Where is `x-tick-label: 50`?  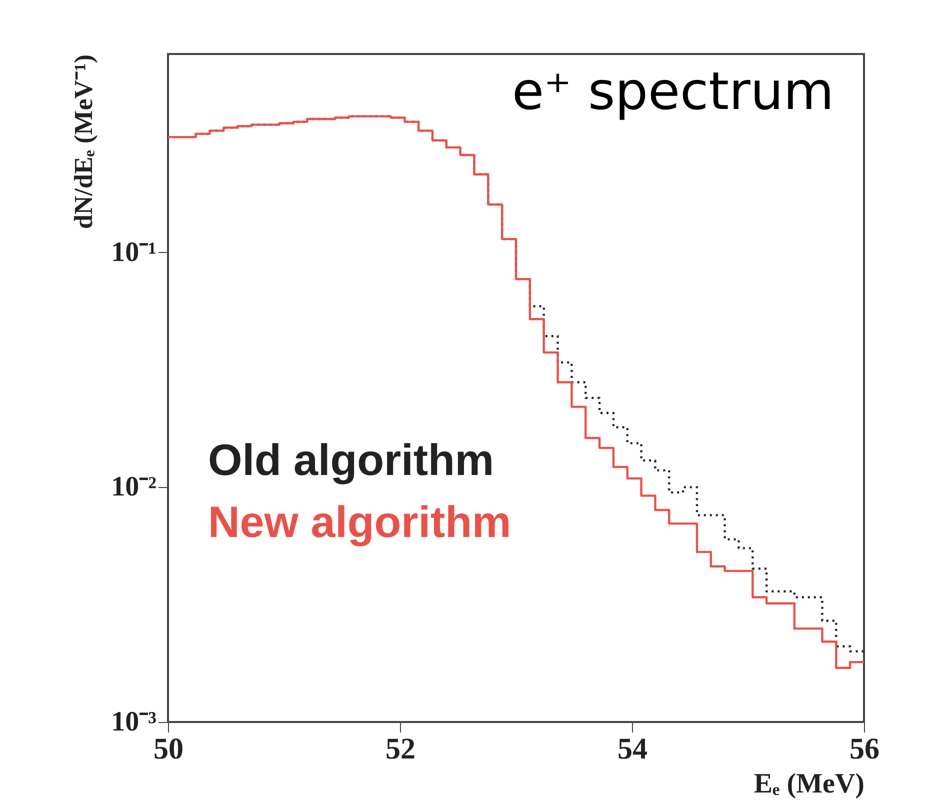 x-tick-label: 50 is located at coordinates (169, 749).